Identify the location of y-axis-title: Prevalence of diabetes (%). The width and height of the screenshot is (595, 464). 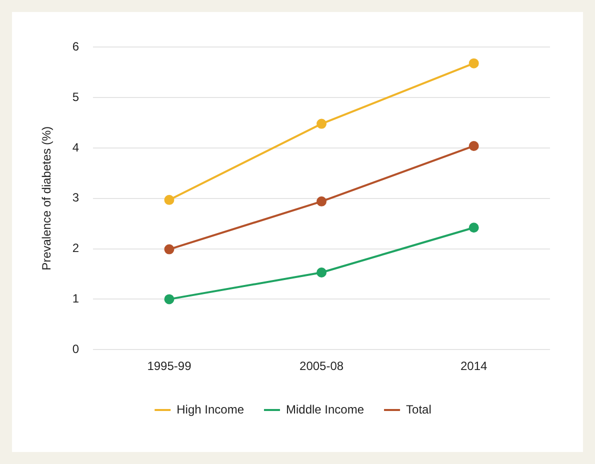
(47, 198).